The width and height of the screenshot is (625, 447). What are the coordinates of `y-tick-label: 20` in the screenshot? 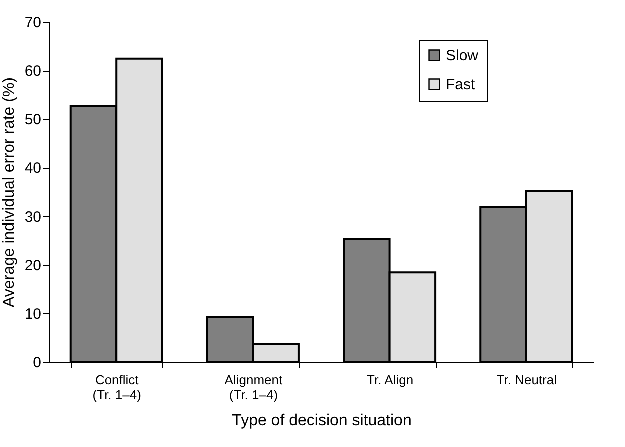 It's located at (33, 265).